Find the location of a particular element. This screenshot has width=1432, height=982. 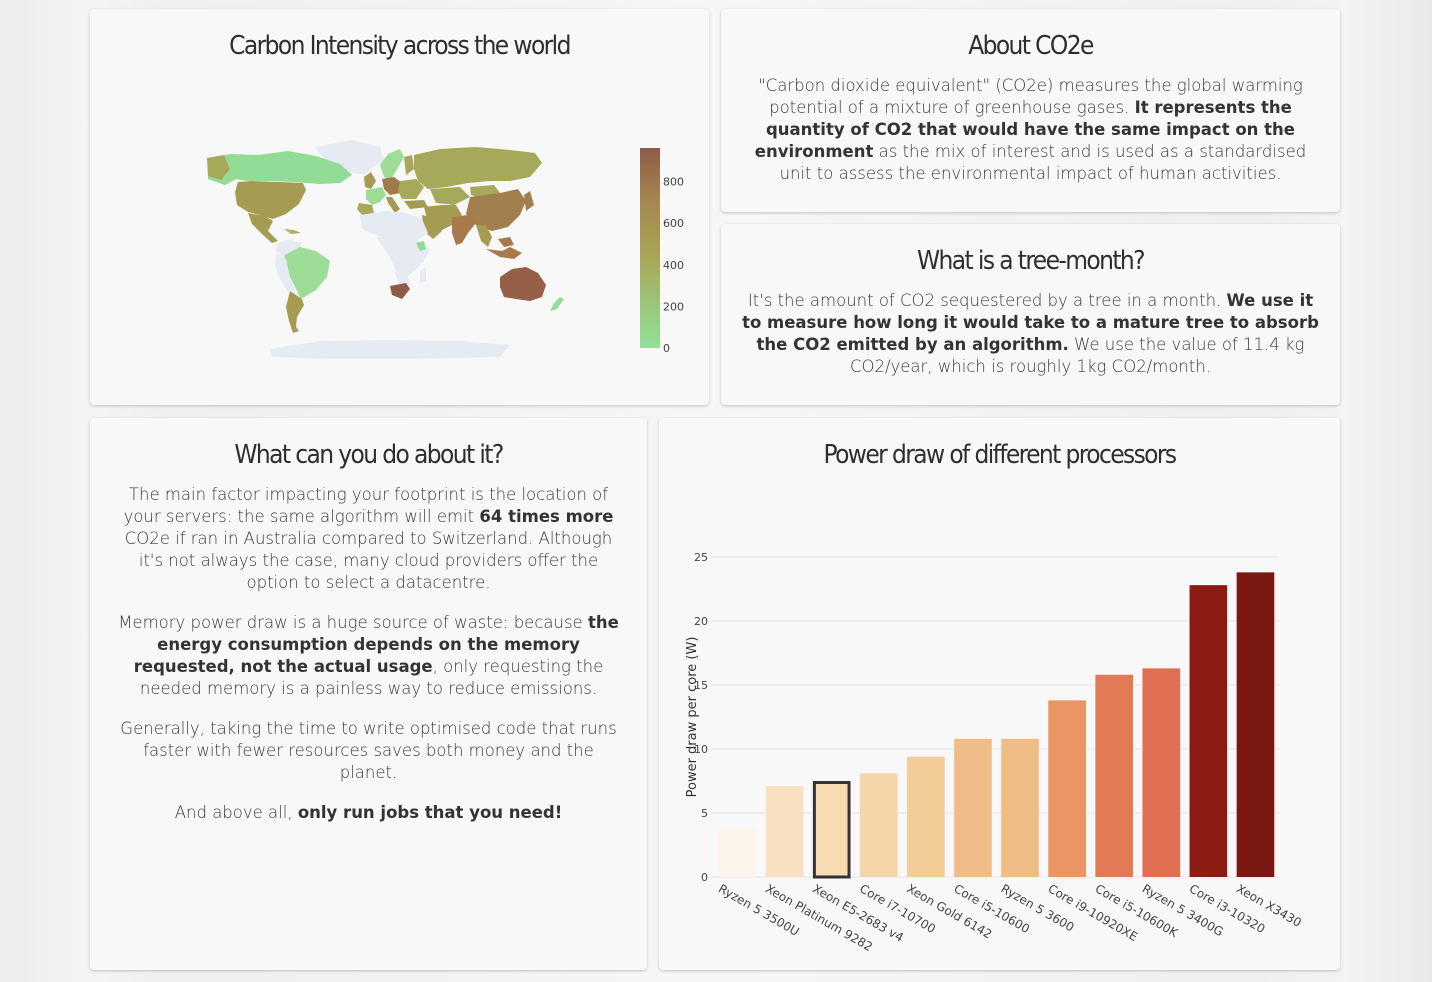

map-turkey is located at coordinates (416, 204).